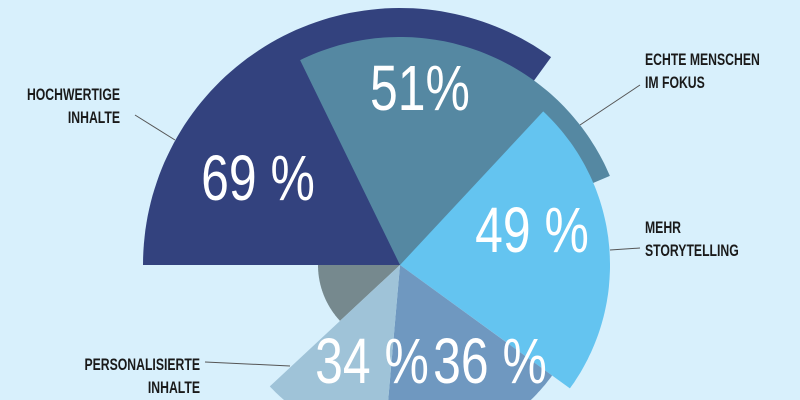  I want to click on category-label: ECHTE MENSCHEN, so click(702, 60).